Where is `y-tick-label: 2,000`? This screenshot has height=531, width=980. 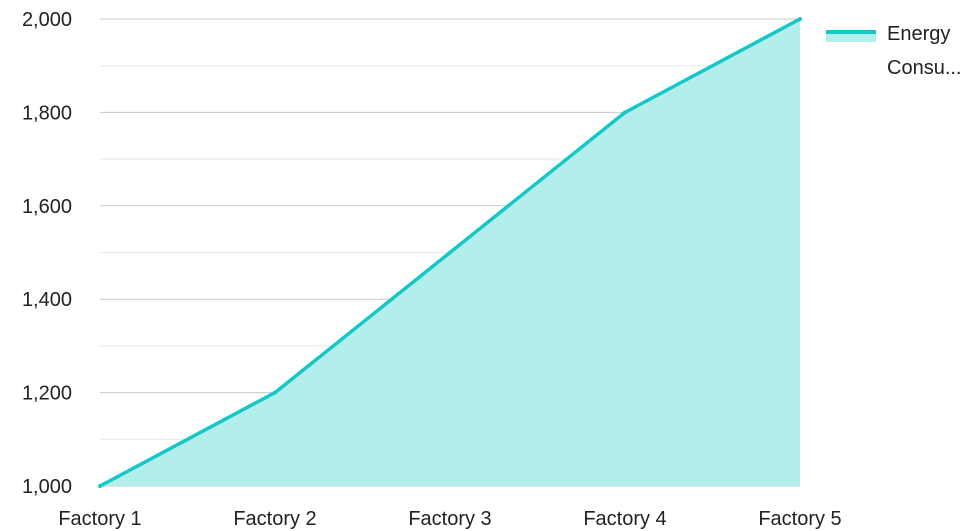
y-tick-label: 2,000 is located at coordinates (47, 20).